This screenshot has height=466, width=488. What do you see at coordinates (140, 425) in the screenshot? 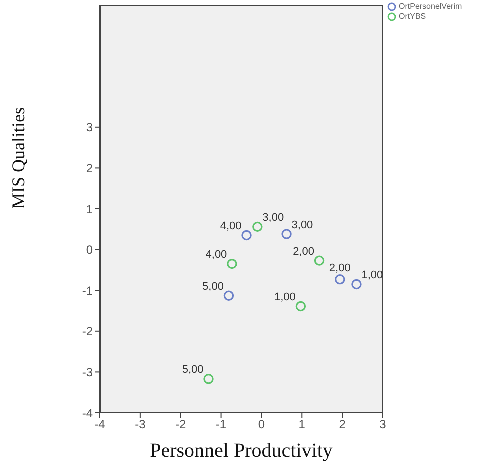
I see `x-tick-label: -3` at bounding box center [140, 425].